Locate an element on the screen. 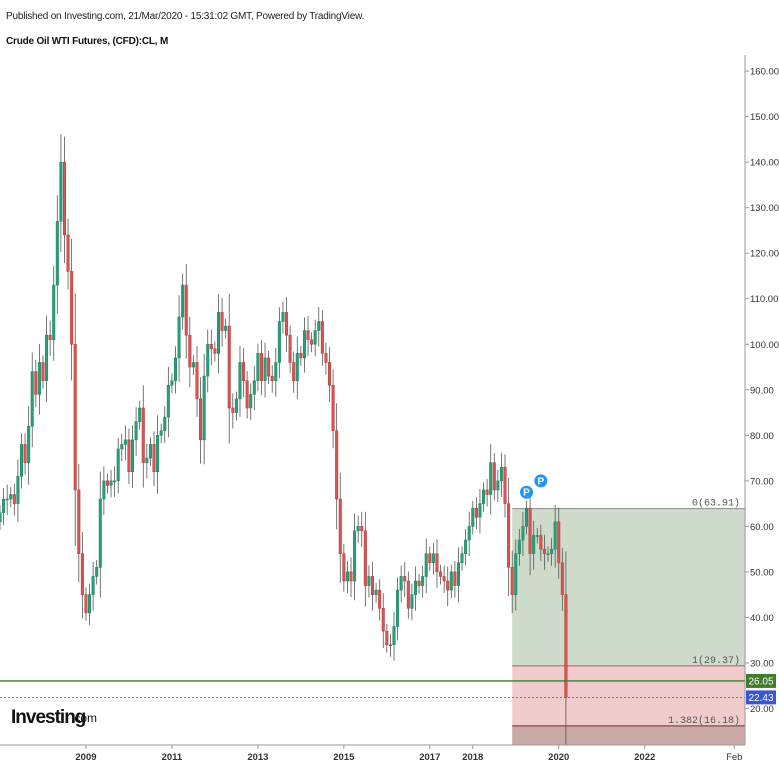 The image size is (779, 771). y-tick-label: 70.00 is located at coordinates (762, 481).